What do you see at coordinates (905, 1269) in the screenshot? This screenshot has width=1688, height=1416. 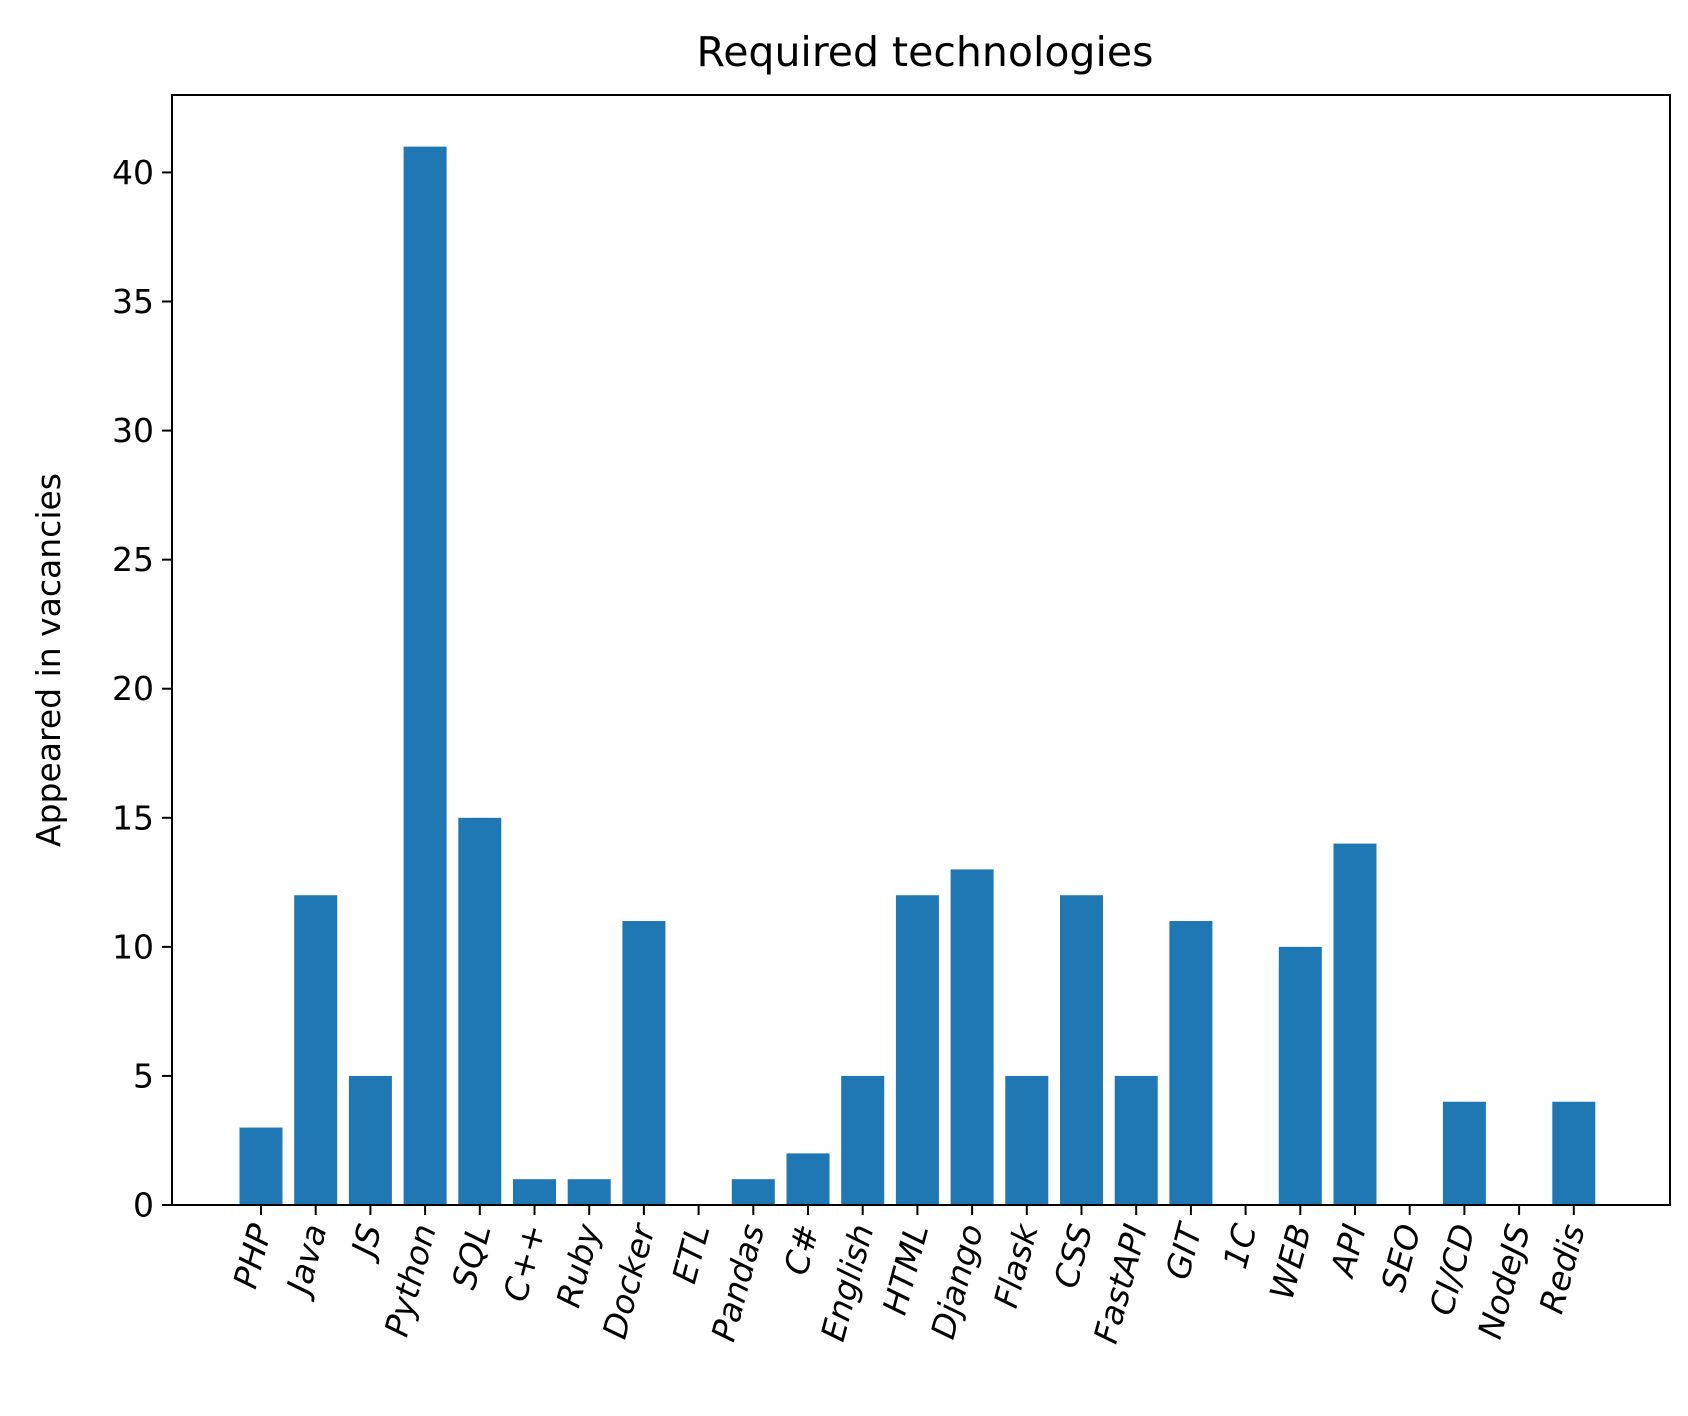 I see `x-tick-label: HTML` at bounding box center [905, 1269].